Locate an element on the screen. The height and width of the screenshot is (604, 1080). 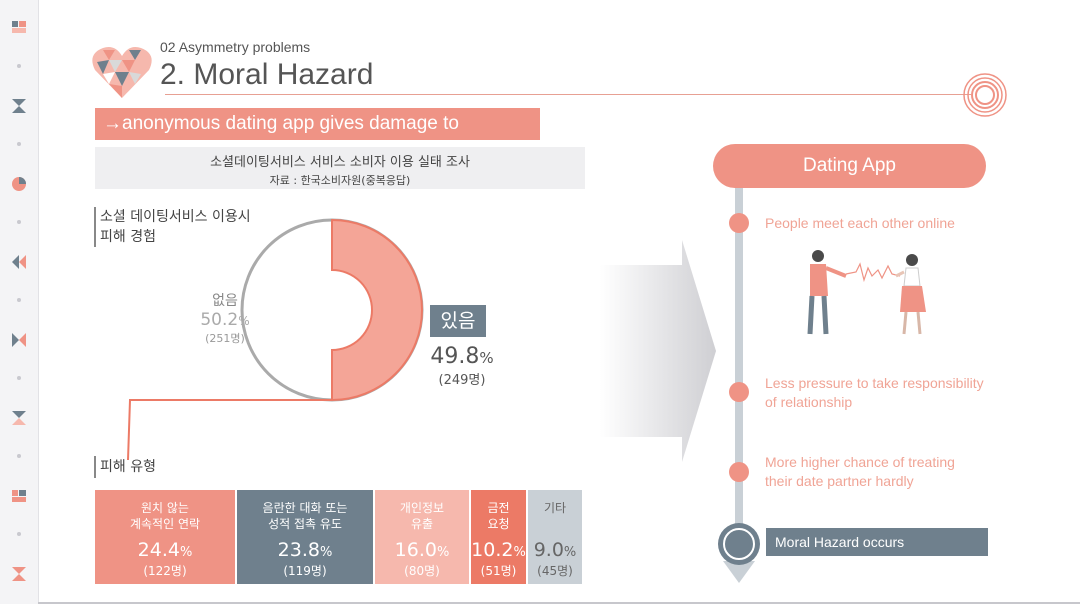
yes-stat: 49.8% (249명) is located at coordinates (462, 366).